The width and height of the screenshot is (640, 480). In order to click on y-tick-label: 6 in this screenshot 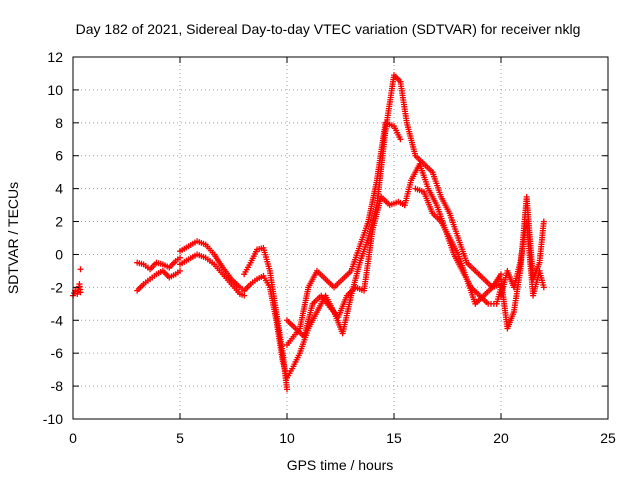, I will do `click(59, 156)`.